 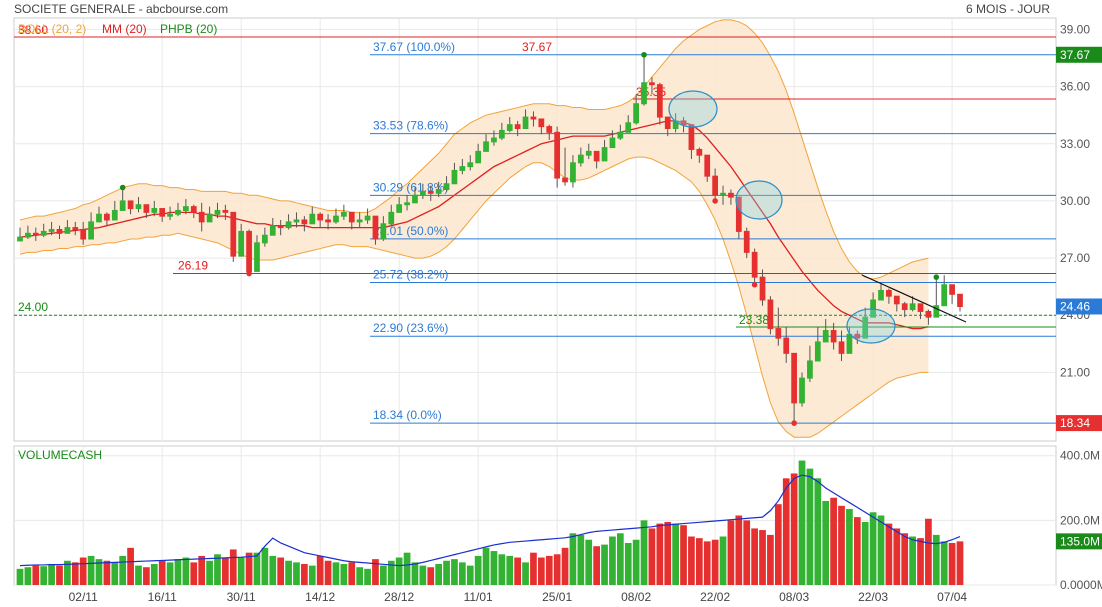 What do you see at coordinates (557, 597) in the screenshot?
I see `x-tick-label: 25/01` at bounding box center [557, 597].